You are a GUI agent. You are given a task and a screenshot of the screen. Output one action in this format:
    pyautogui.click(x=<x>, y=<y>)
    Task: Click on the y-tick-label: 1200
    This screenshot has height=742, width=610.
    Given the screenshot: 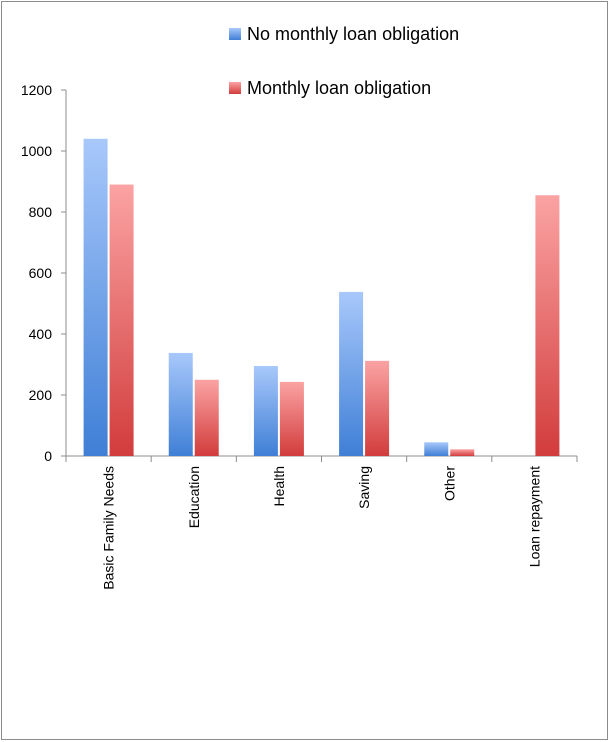 What is the action you would take?
    pyautogui.click(x=36, y=90)
    